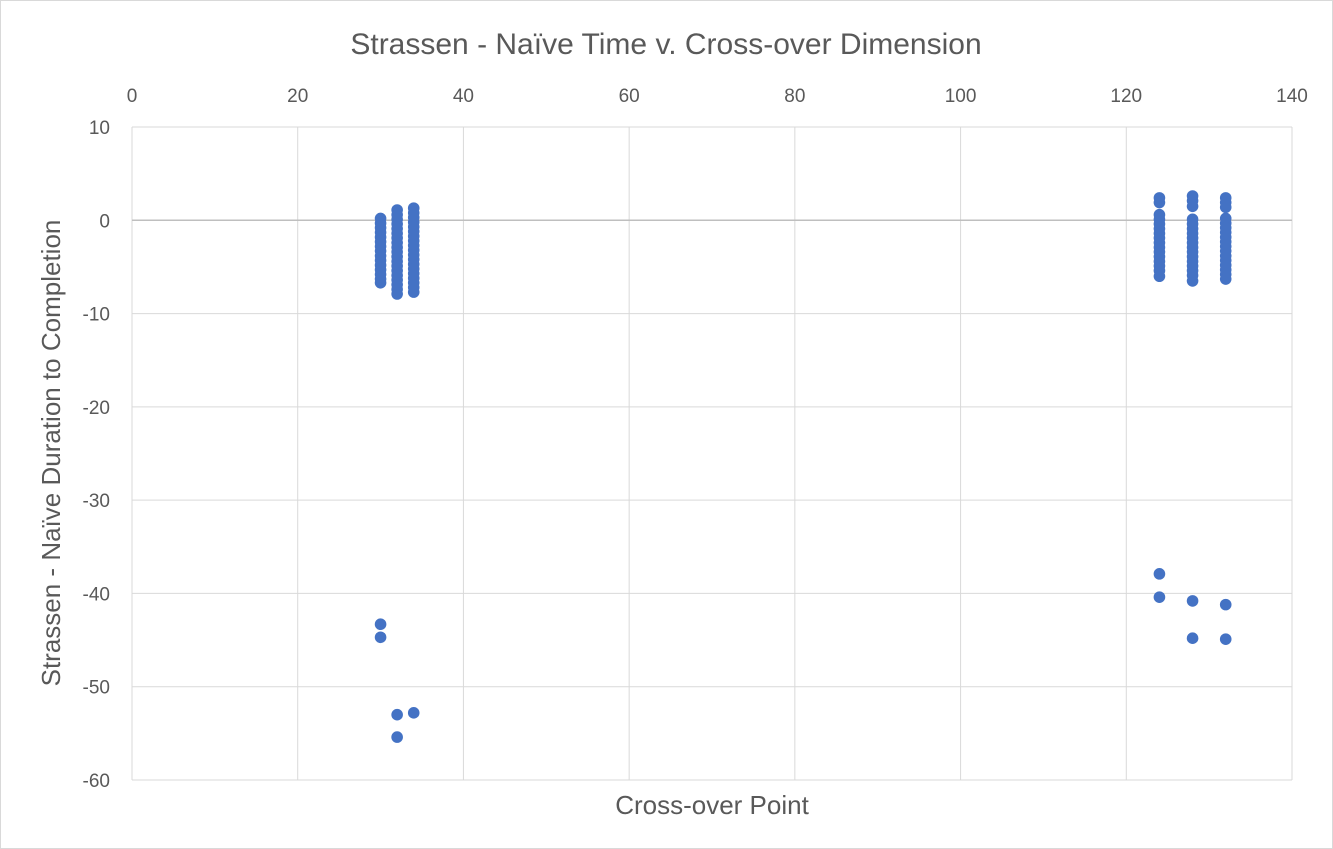 The image size is (1333, 849). I want to click on x-tick-label: 140, so click(1292, 96).